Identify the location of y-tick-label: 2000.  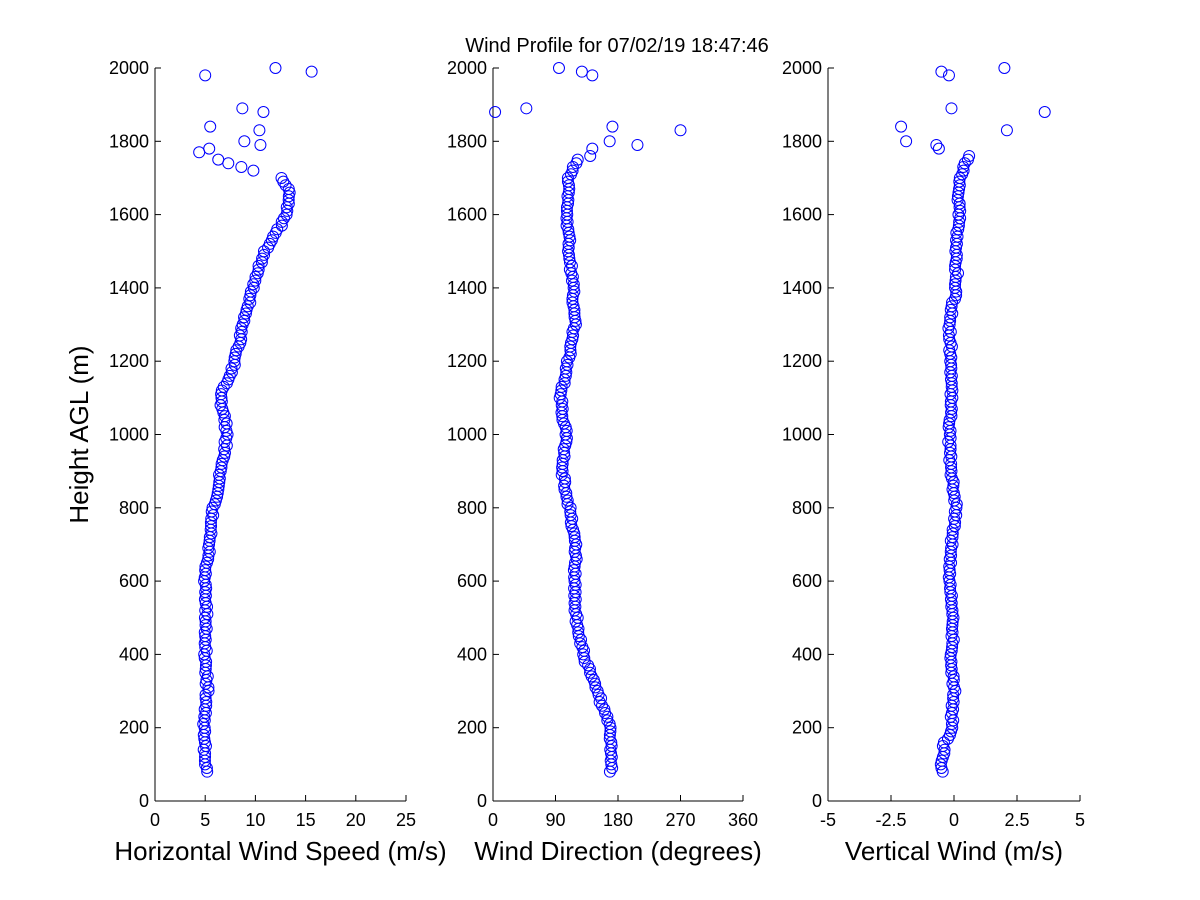
(129, 68).